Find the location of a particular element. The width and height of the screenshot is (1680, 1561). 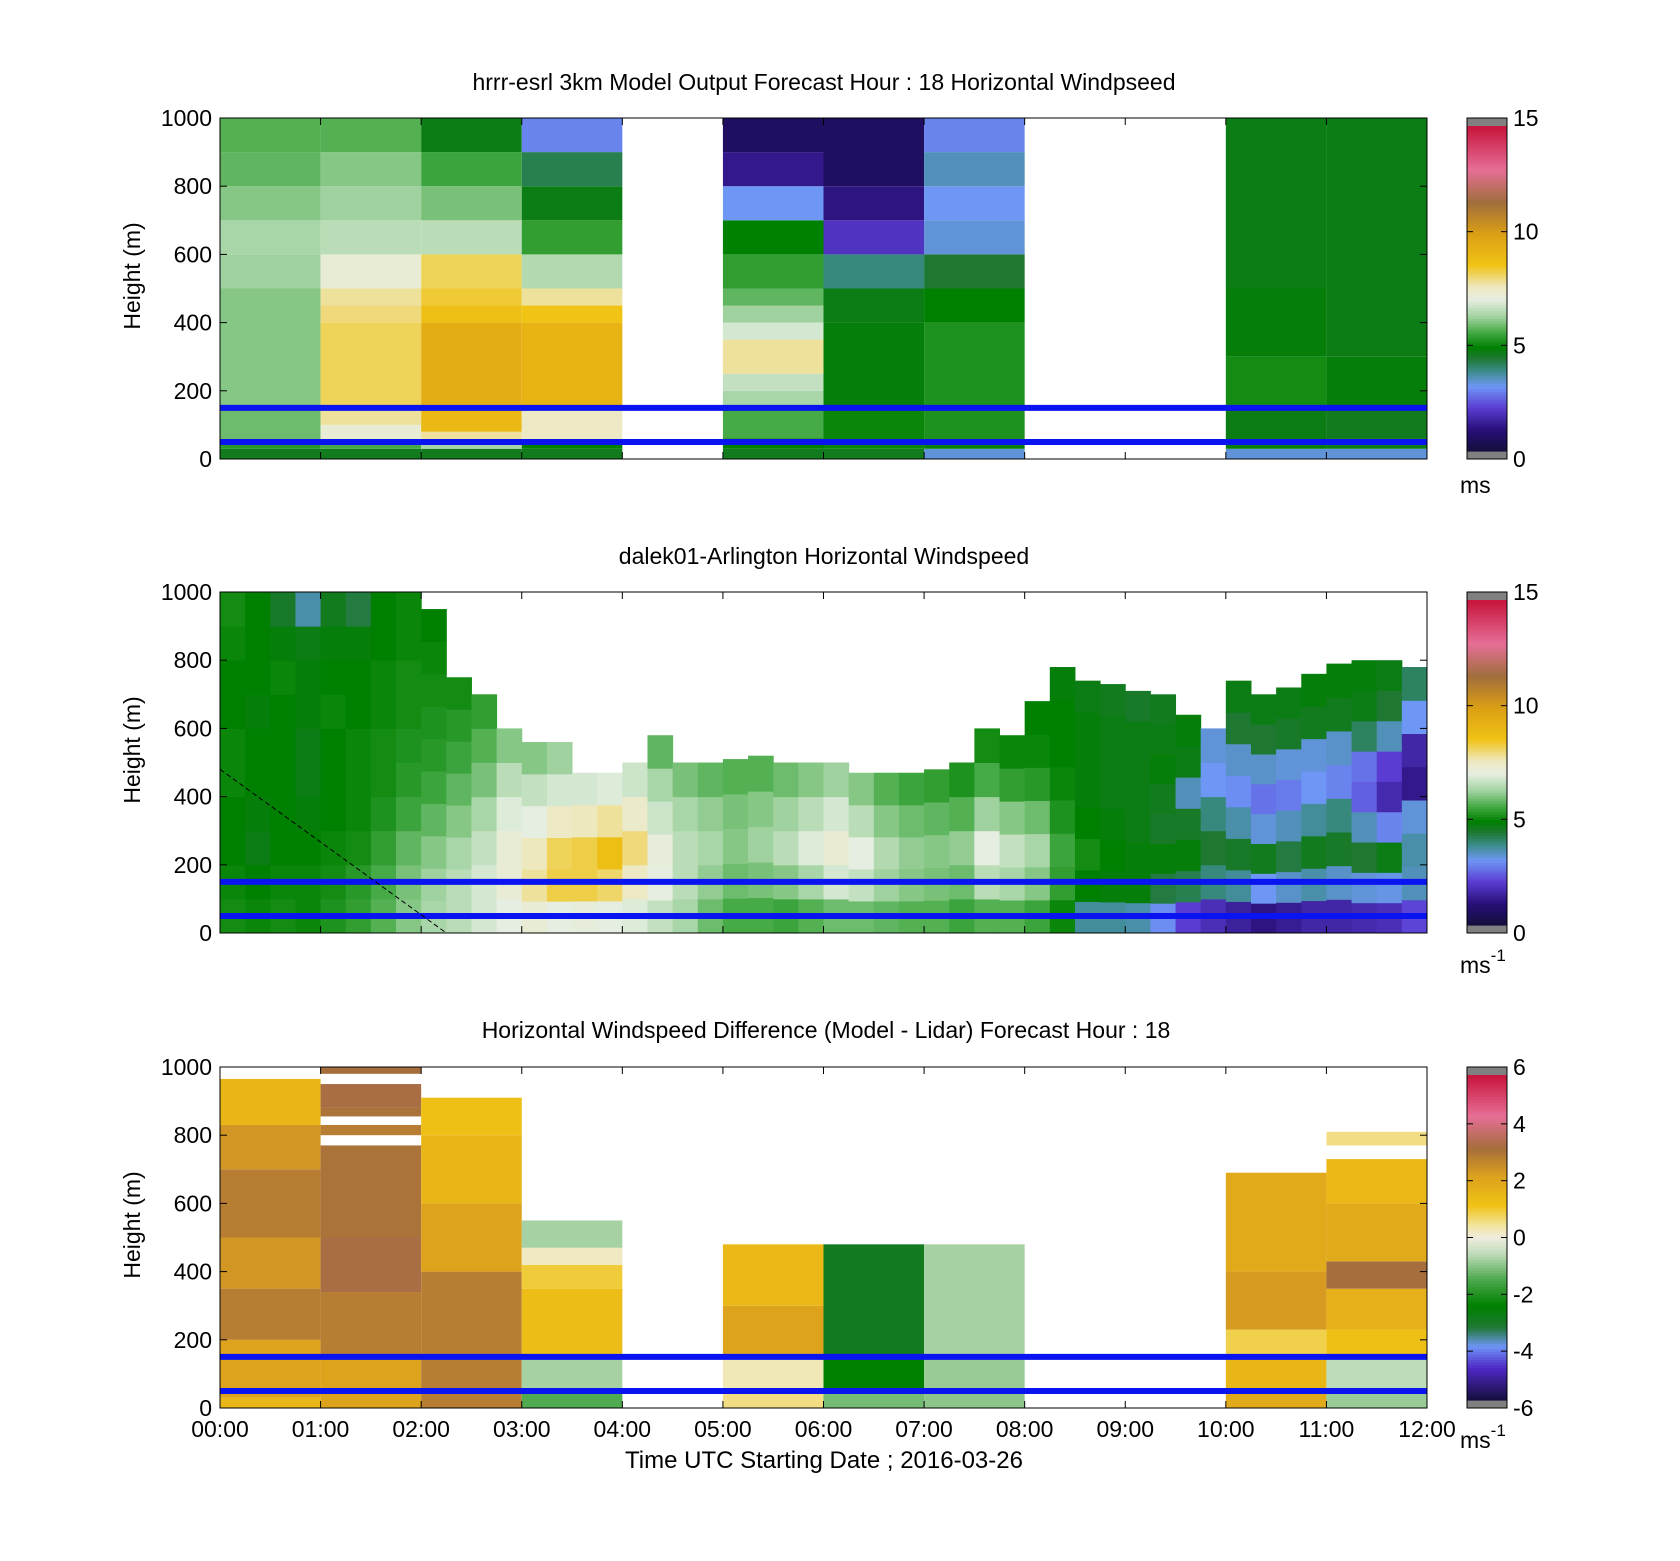

x-tick-label: 09:00 is located at coordinates (1125, 1429).